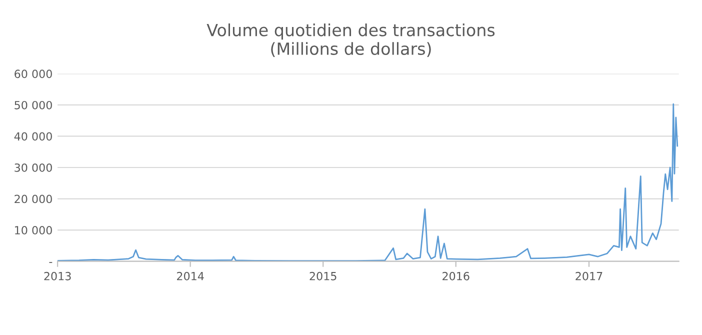 Image resolution: width=702 pixels, height=335 pixels. What do you see at coordinates (33, 199) in the screenshot?
I see `y-tick-label: 20 000` at bounding box center [33, 199].